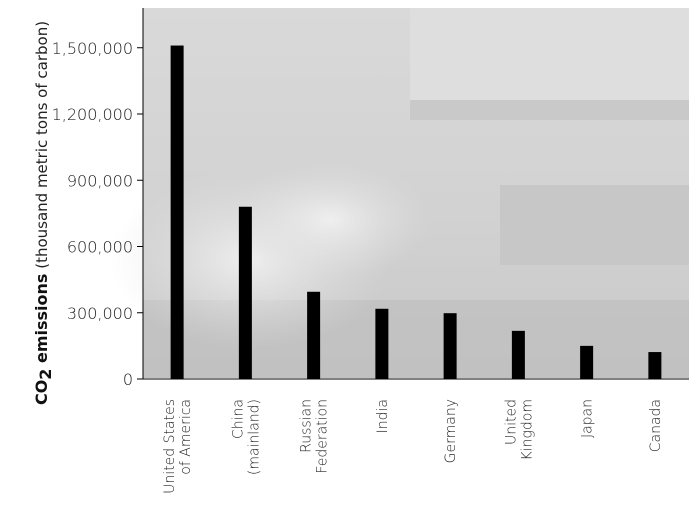  Describe the element at coordinates (307, 426) in the screenshot. I see `x-category-label-line: Russian` at that location.